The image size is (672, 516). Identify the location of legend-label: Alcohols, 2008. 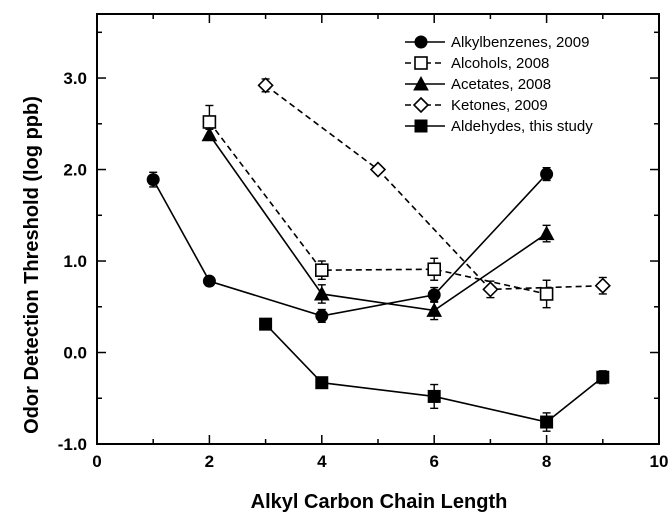
(500, 63).